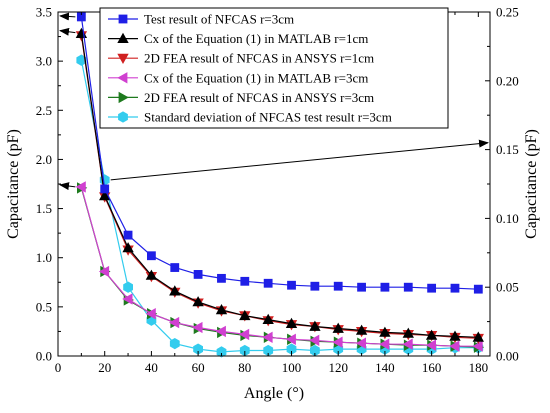  I want to click on y-left-axis-title: Capacitance (pF), so click(13, 184).